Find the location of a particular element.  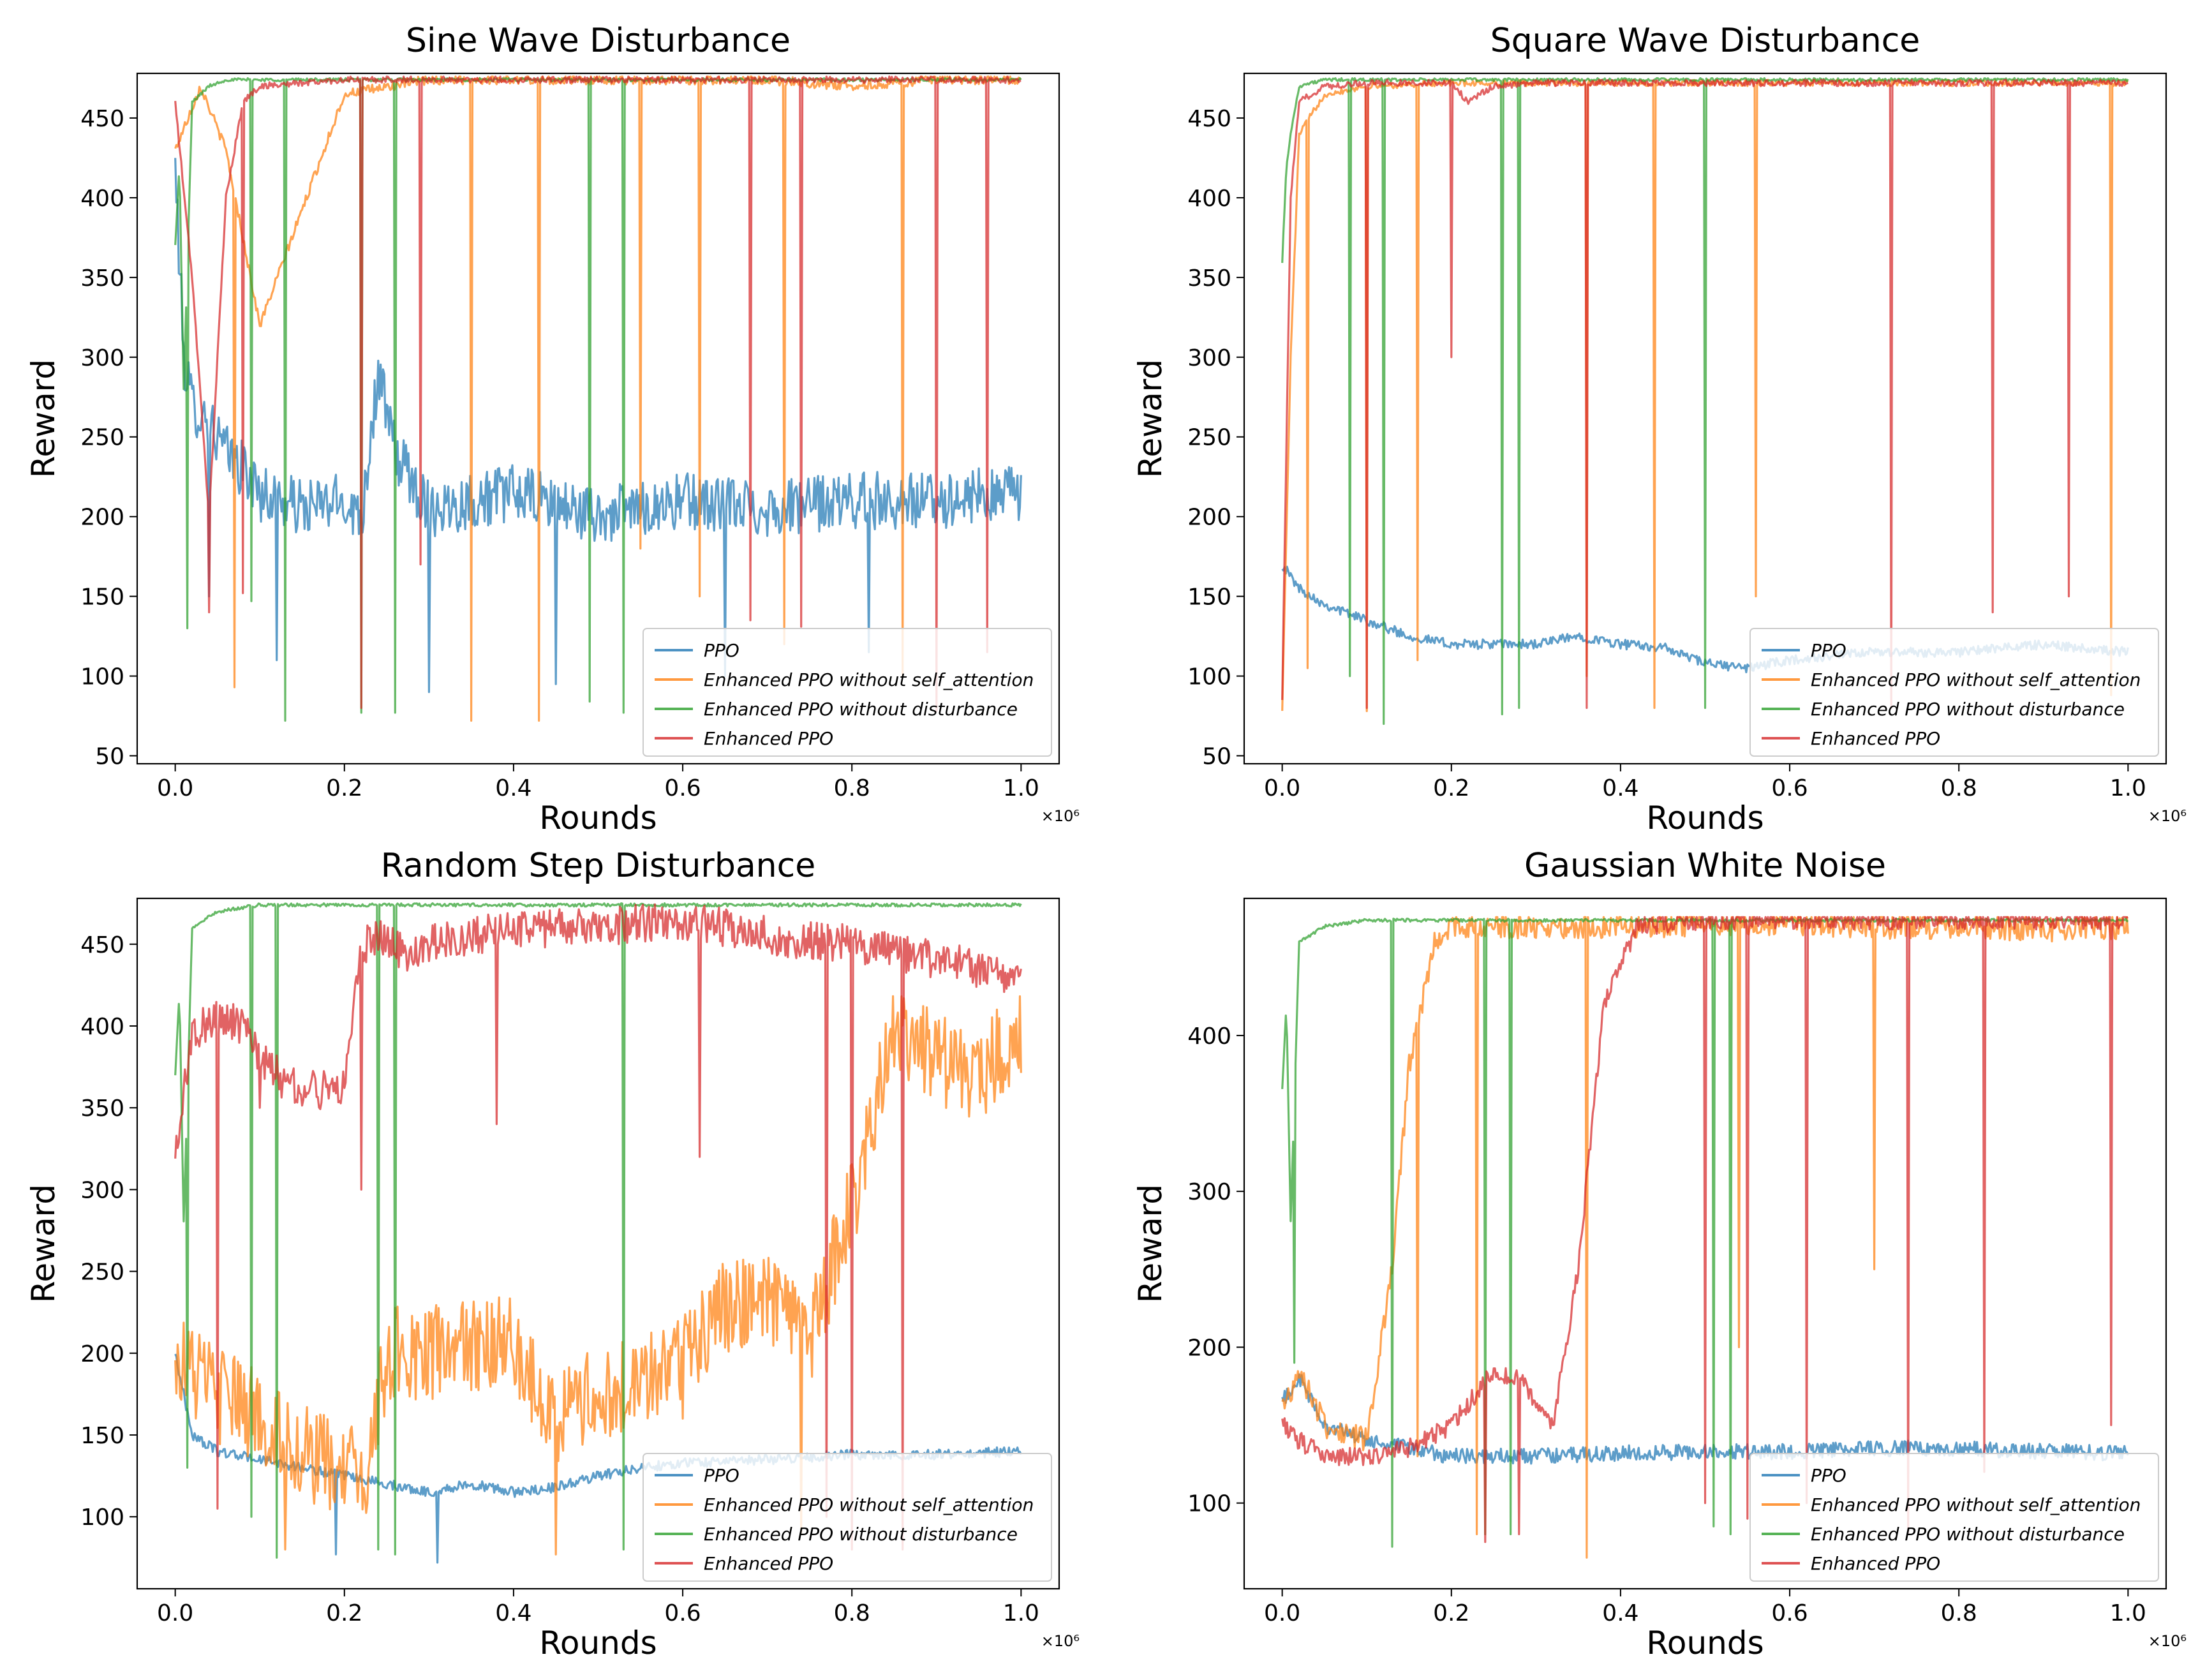

chart-title: Sine Wave Disturbance is located at coordinates (598, 41).